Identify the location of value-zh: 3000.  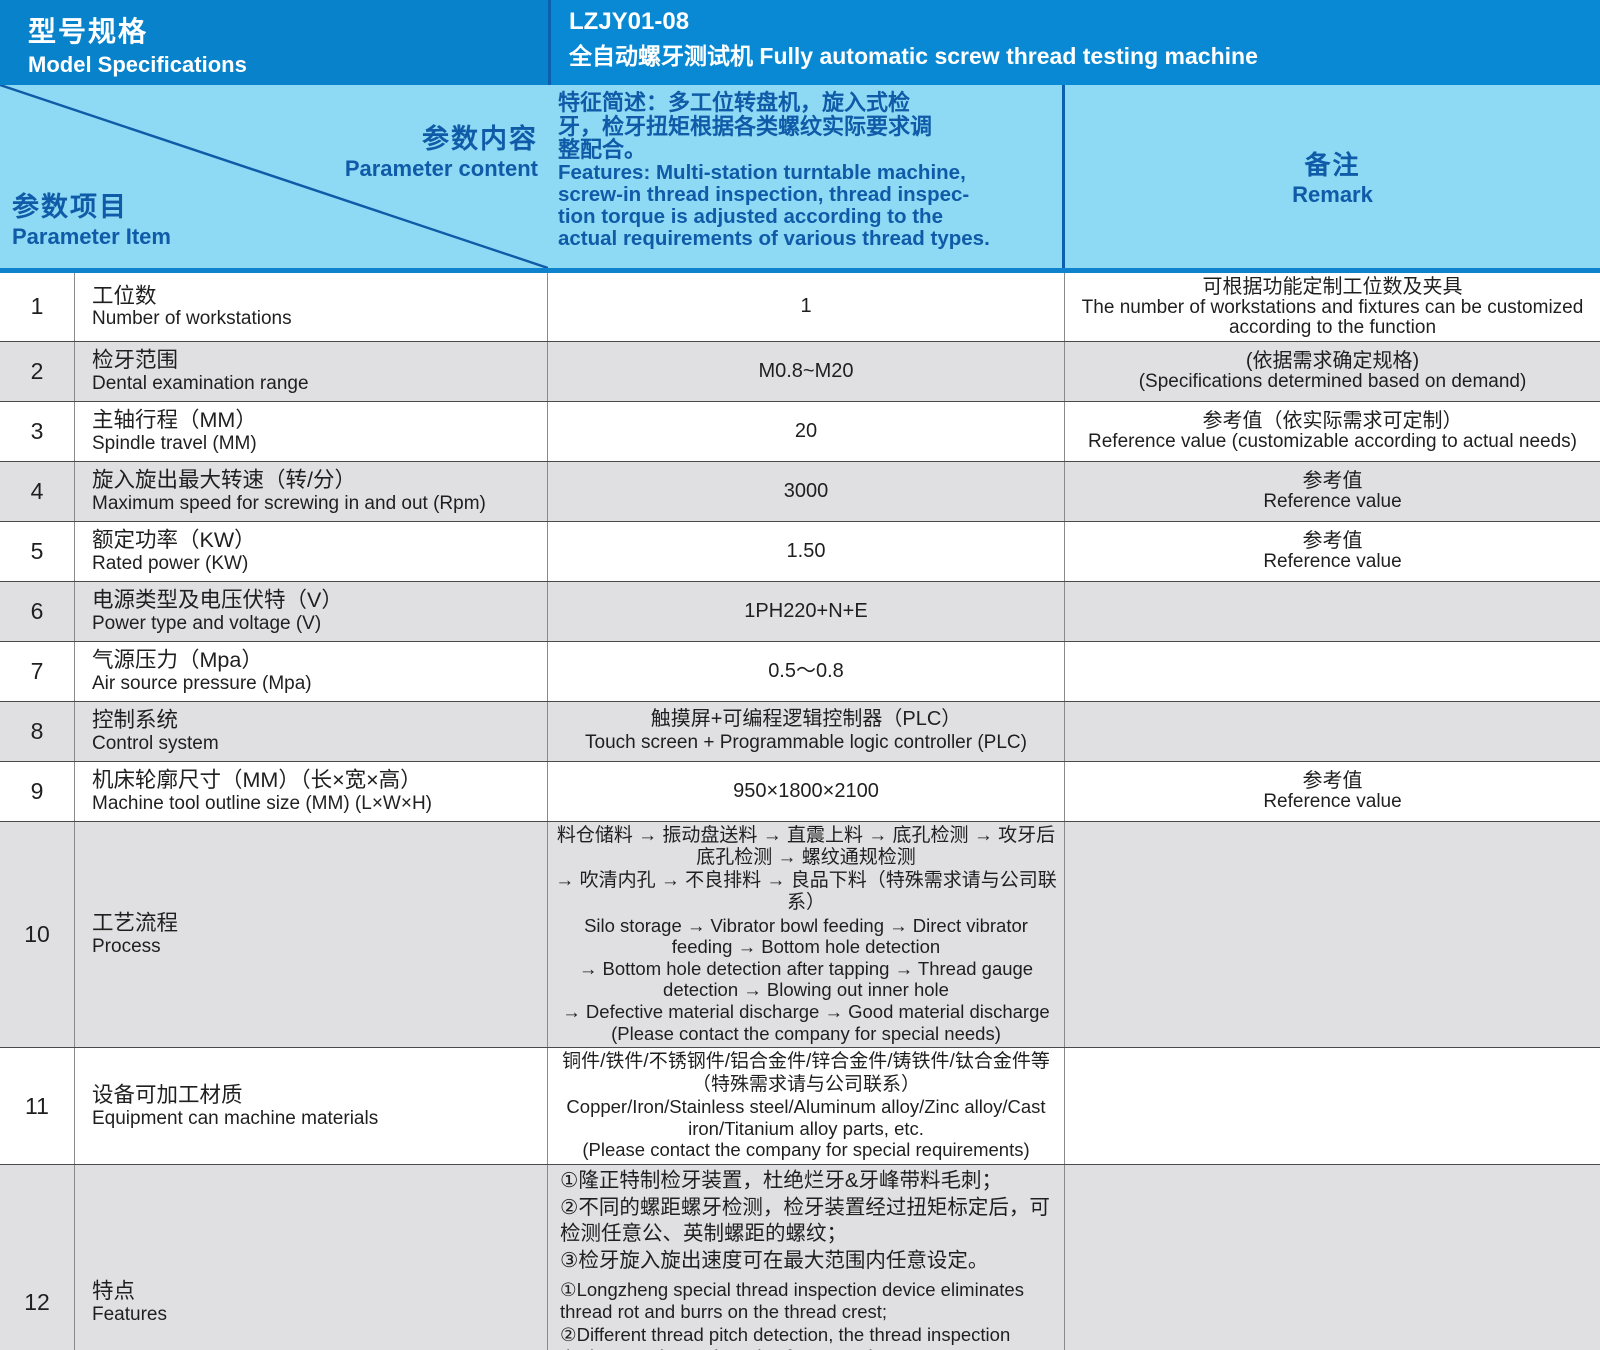
(806, 490).